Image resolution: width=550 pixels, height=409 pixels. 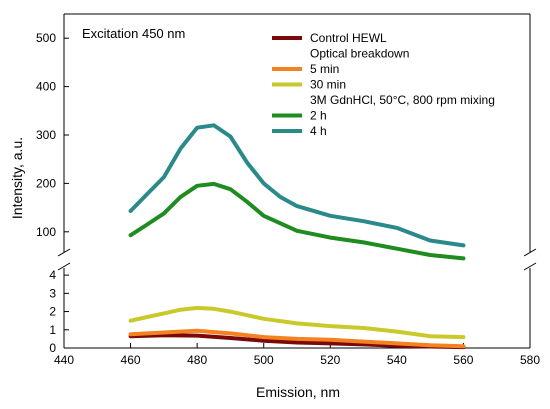 I want to click on excitation-annotation: Excitation 450 nm, so click(x=133, y=33).